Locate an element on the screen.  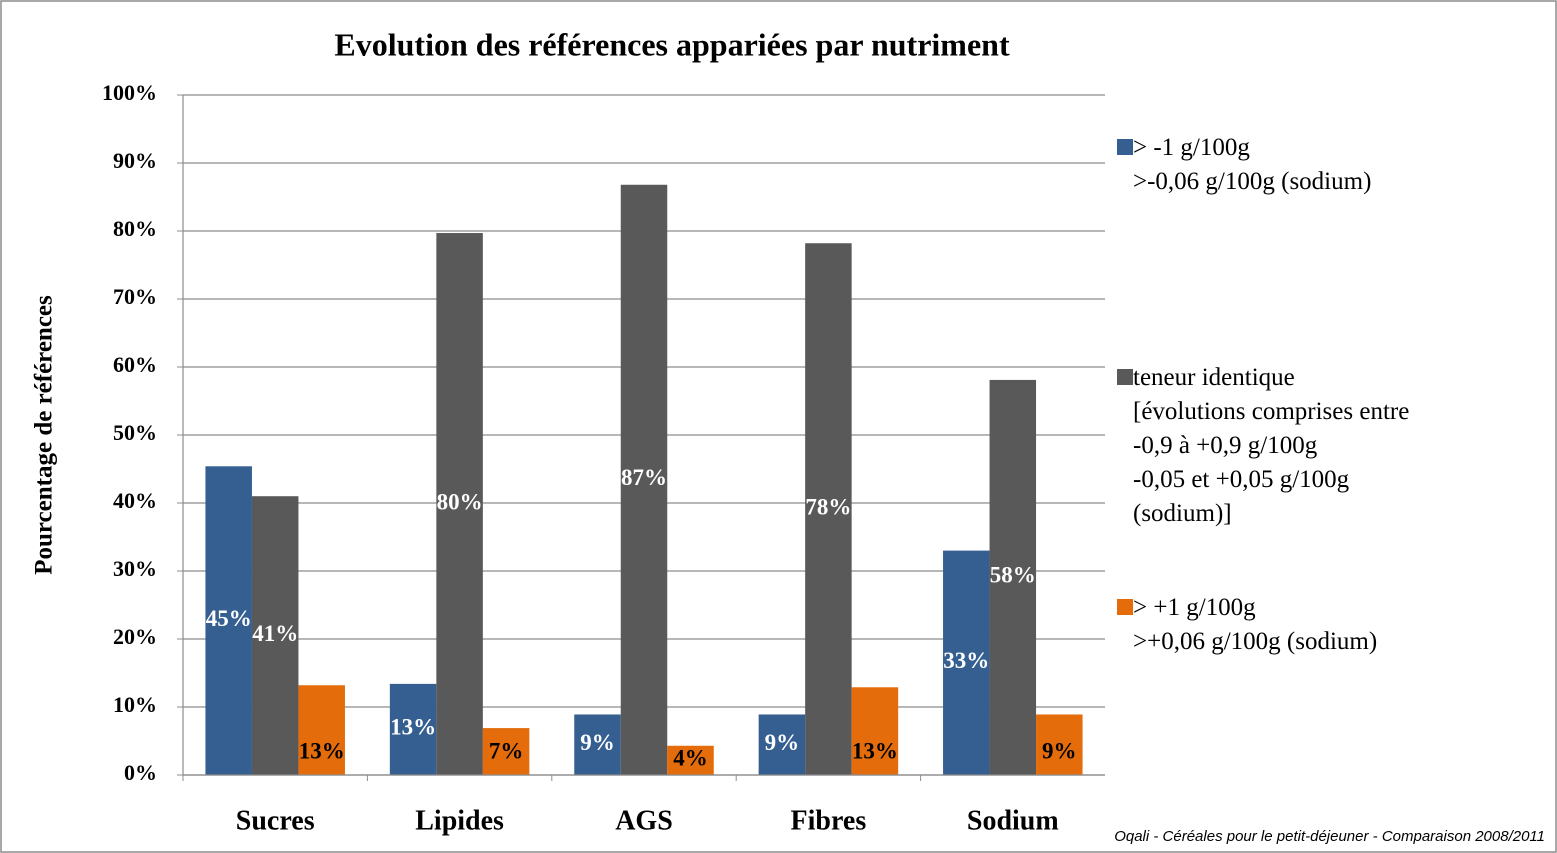
data-label: 87% is located at coordinates (644, 477).